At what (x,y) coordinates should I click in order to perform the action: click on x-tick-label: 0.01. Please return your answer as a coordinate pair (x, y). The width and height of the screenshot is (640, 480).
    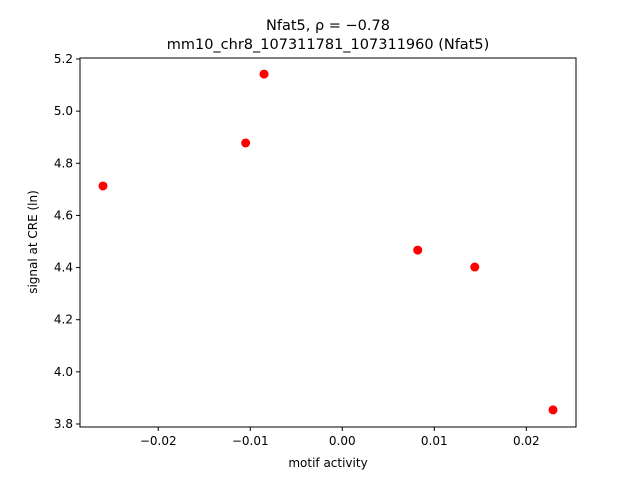
    Looking at the image, I should click on (434, 441).